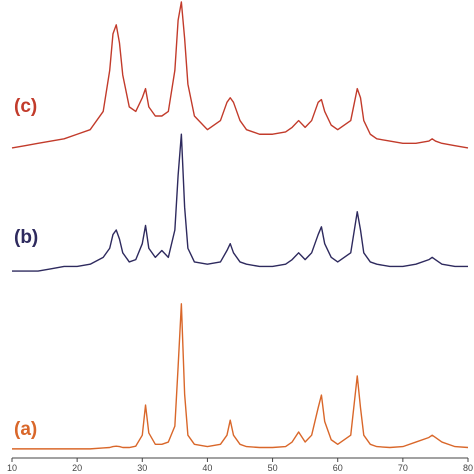  What do you see at coordinates (403, 468) in the screenshot?
I see `x-tick-label: 70` at bounding box center [403, 468].